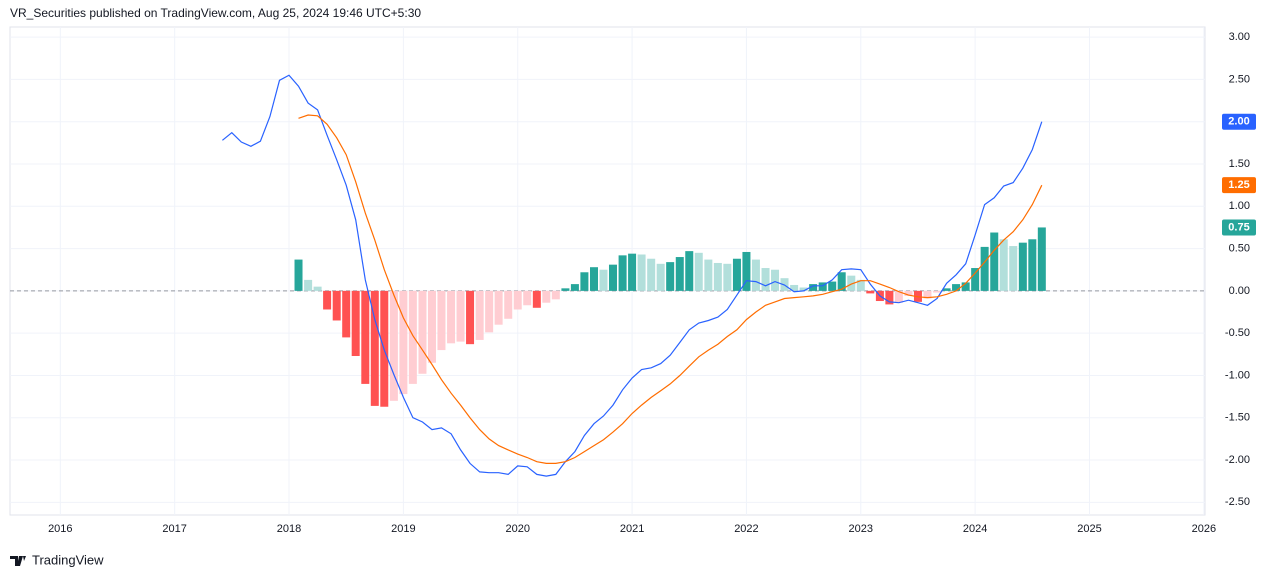 This screenshot has height=584, width=1281. I want to click on y-tick-label: 1.50, so click(1239, 164).